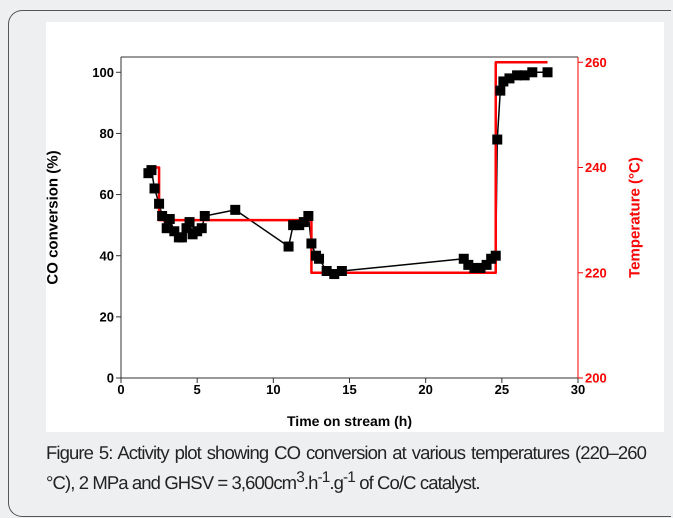 The height and width of the screenshot is (518, 673). Describe the element at coordinates (596, 378) in the screenshot. I see `y2-tick-label: 200` at that location.